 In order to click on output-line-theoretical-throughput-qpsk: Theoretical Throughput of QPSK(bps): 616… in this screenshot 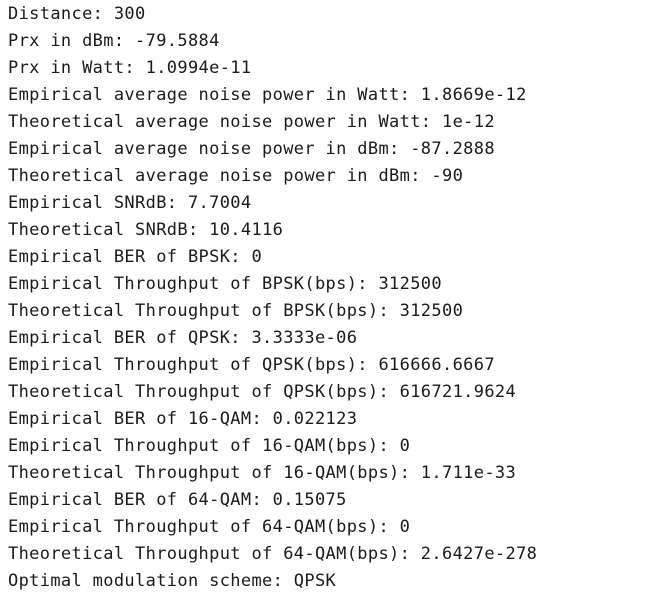, I will do `click(262, 392)`.